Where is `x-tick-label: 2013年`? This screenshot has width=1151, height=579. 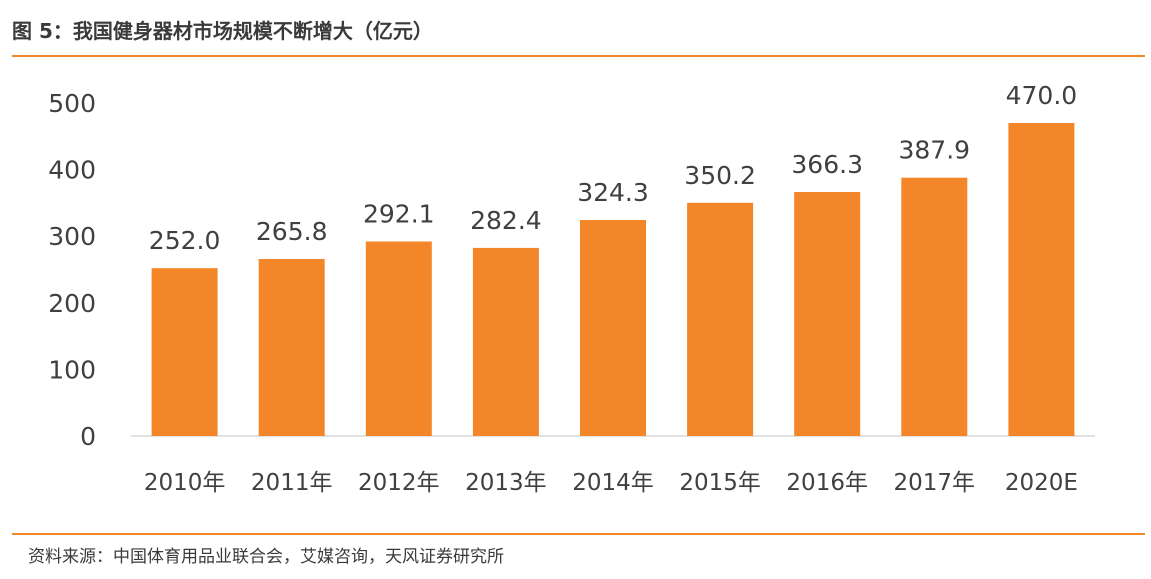
x-tick-label: 2013年 is located at coordinates (506, 483).